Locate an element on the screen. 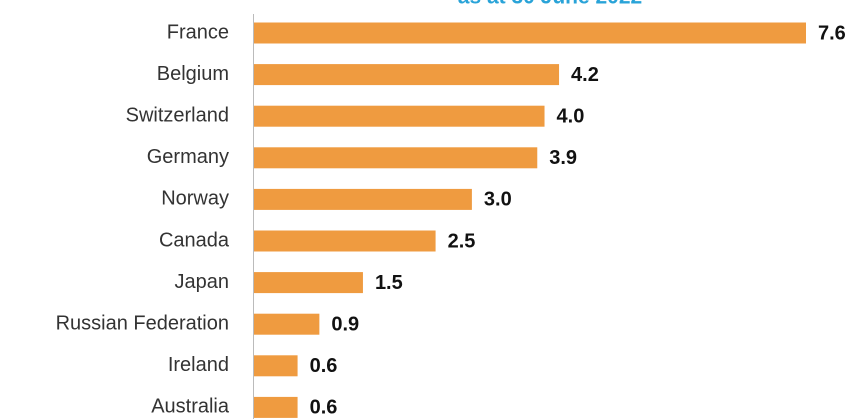  data-label: 7.6 is located at coordinates (832, 33).